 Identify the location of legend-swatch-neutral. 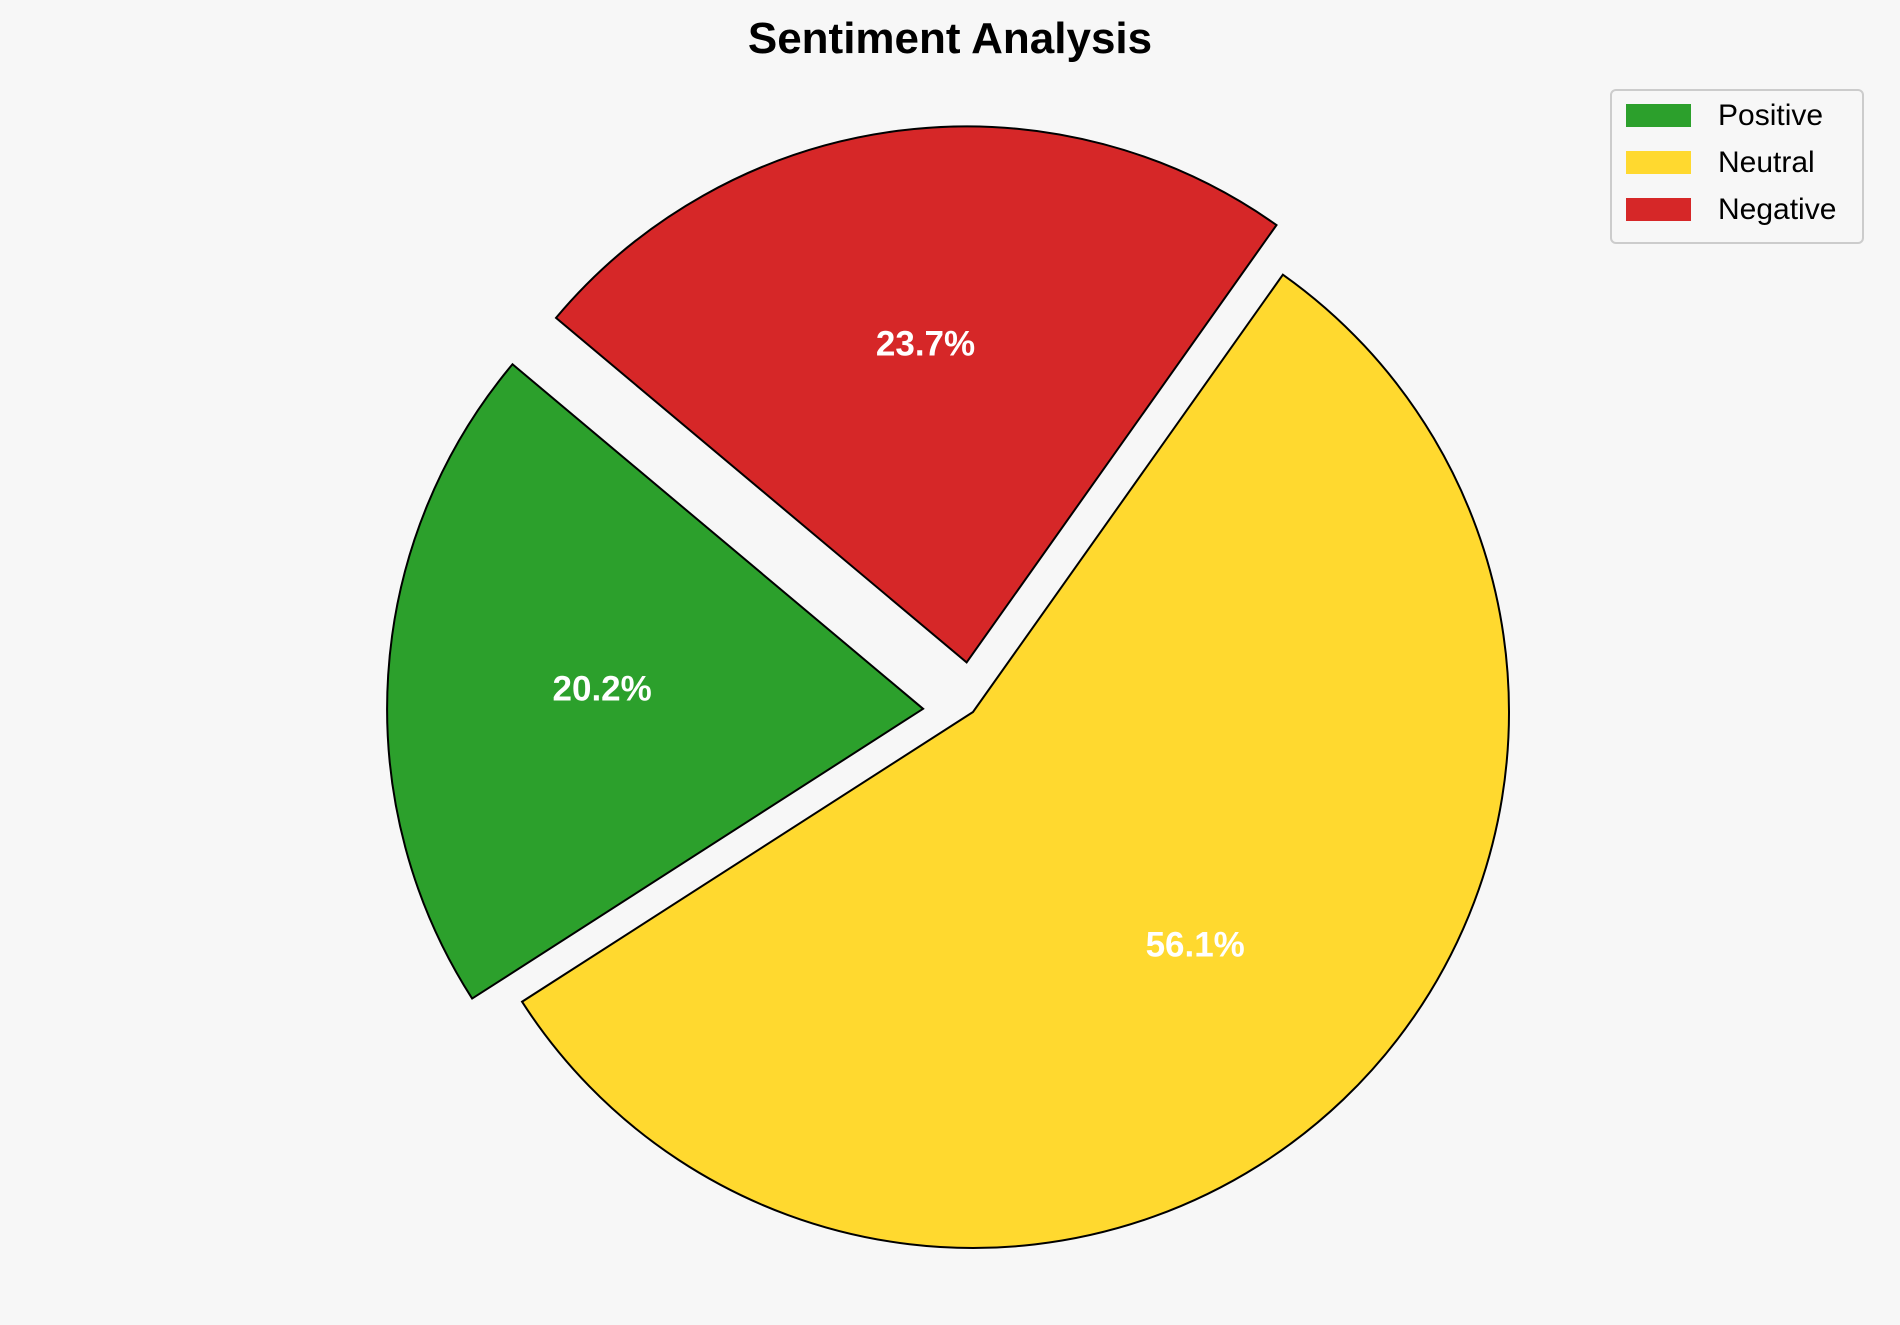
(1658, 162).